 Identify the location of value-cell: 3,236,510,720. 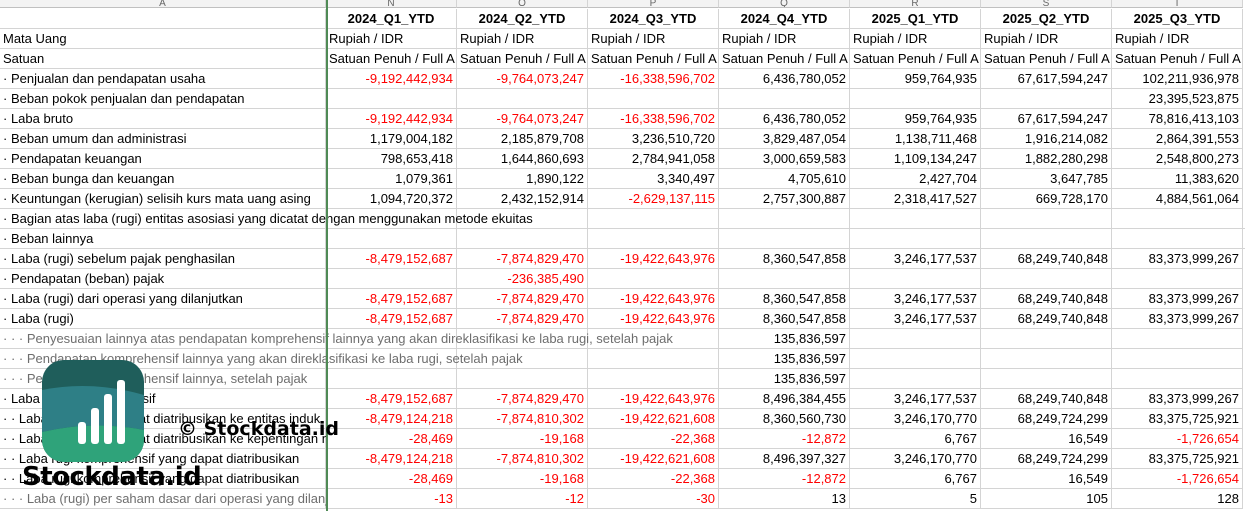
(653, 139).